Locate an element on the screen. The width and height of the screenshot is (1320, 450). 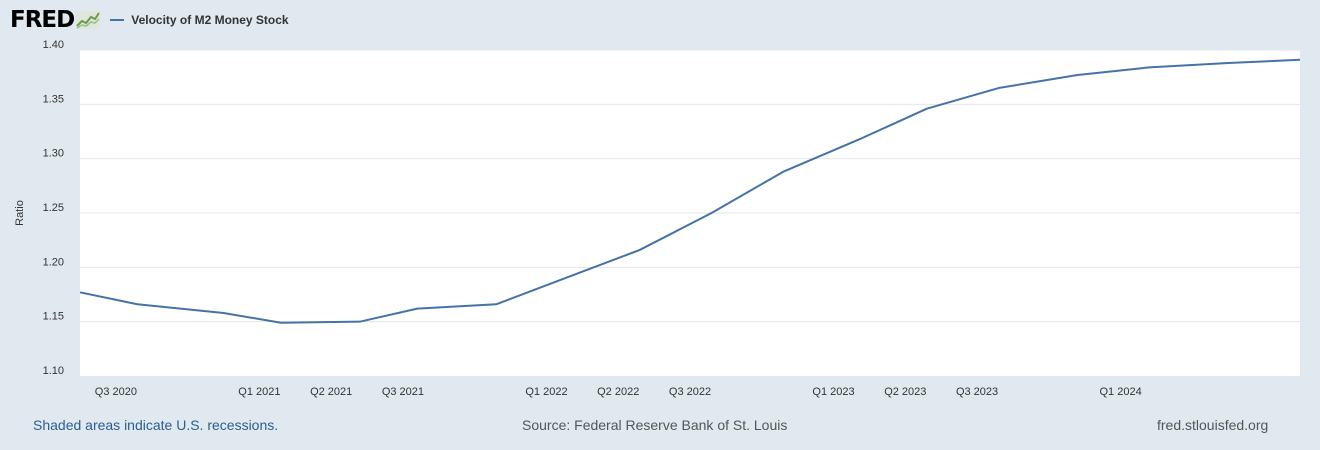
y-tick-label: 1.10 is located at coordinates (53, 371).